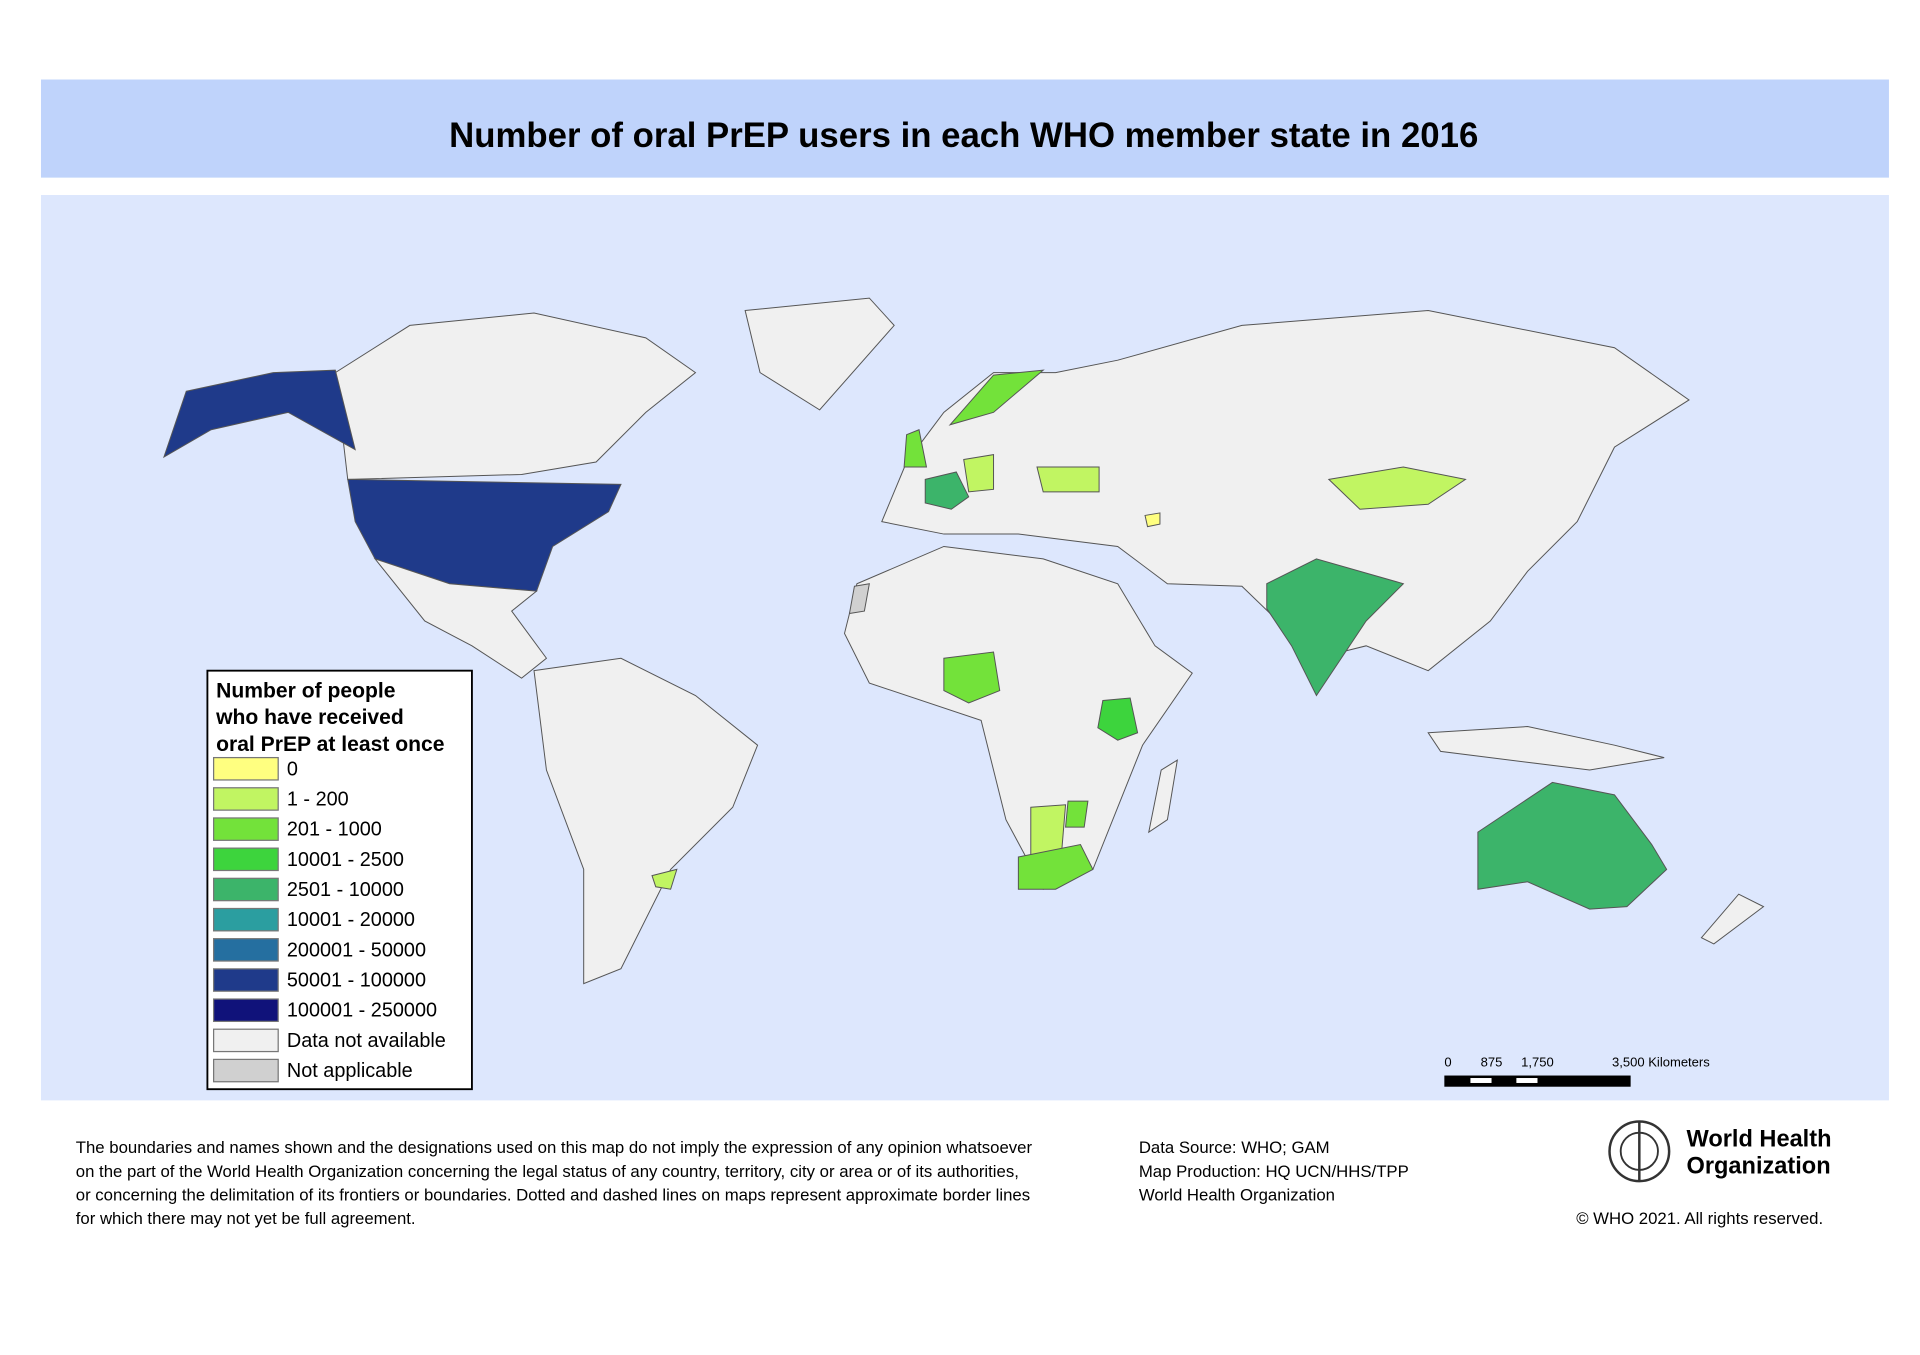 Image resolution: width=1920 pixels, height=1355 pixels. Describe the element at coordinates (366, 1041) in the screenshot. I see `legend-label: Data not available` at that location.